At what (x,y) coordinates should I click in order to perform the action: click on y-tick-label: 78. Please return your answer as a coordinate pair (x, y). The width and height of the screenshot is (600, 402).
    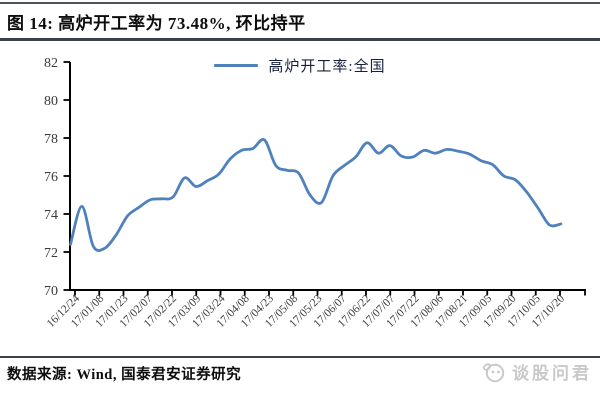
    Looking at the image, I should click on (51, 139).